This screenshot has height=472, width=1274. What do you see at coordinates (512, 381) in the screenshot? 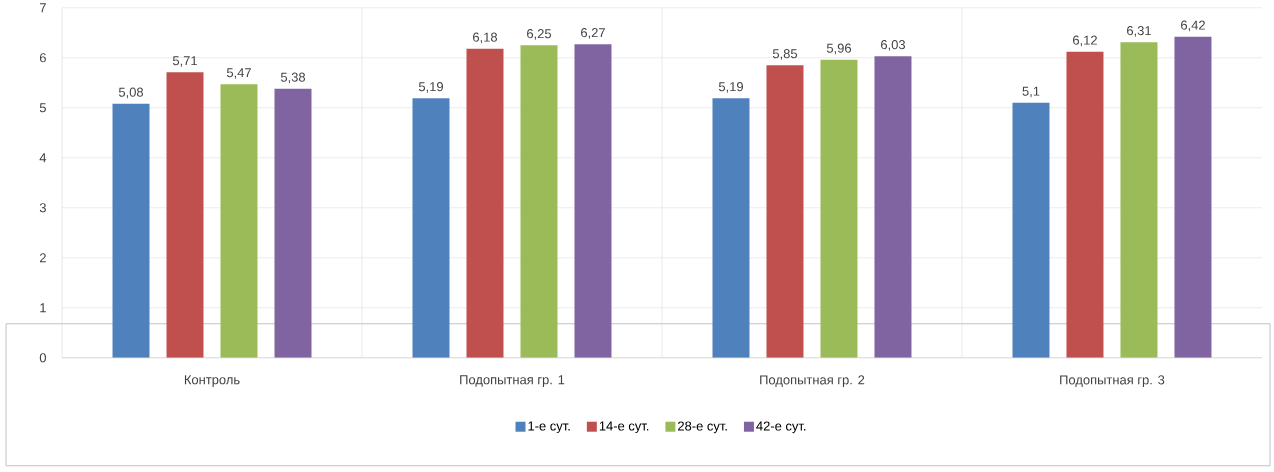
I see `x-tick-label: Подопытная гр. 1` at bounding box center [512, 381].